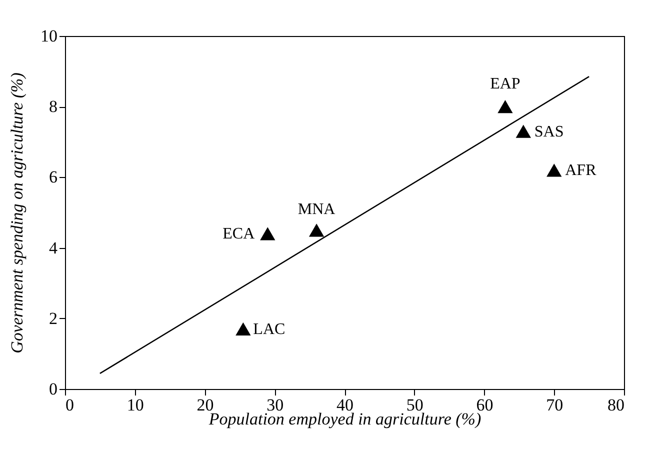 The height and width of the screenshot is (453, 649). I want to click on annotation: EAP, so click(505, 84).